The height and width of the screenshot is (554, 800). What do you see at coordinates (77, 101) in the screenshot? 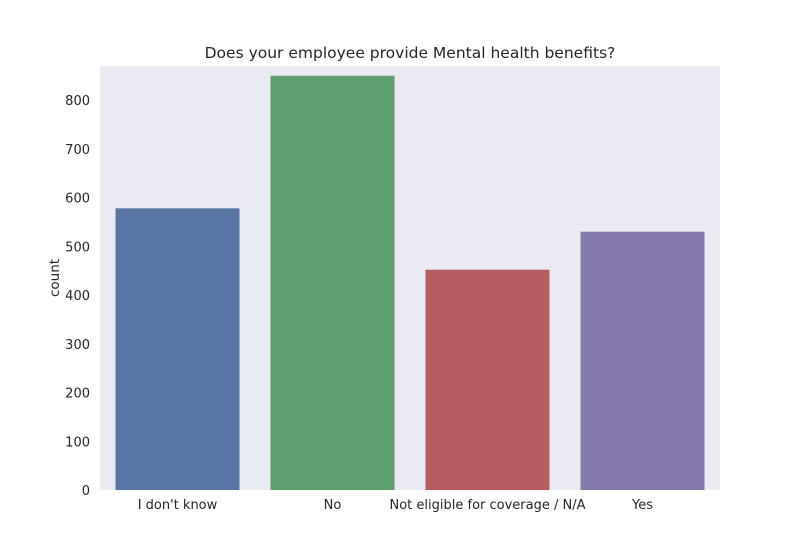
I see `y-tick-label-8: 800` at bounding box center [77, 101].